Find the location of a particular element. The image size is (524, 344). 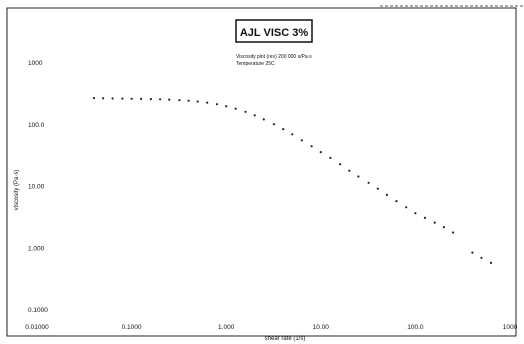

y-tick-labels: 0.1000 1.000 10.00 100.0 1000 is located at coordinates (38, 187).